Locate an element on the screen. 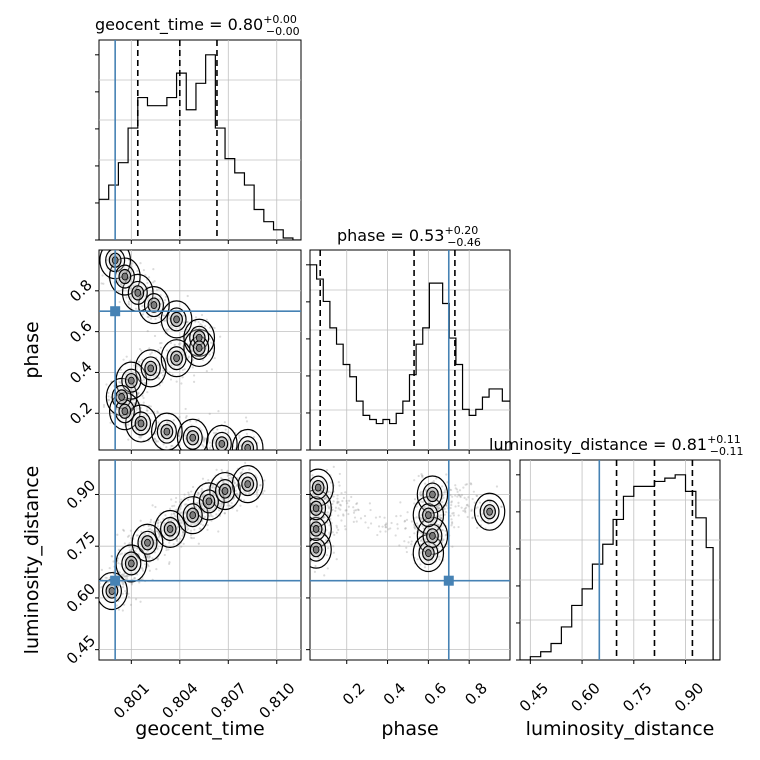 The width and height of the screenshot is (760, 760). ytick-label-luminosity_distance: 0.90 is located at coordinates (81, 494).